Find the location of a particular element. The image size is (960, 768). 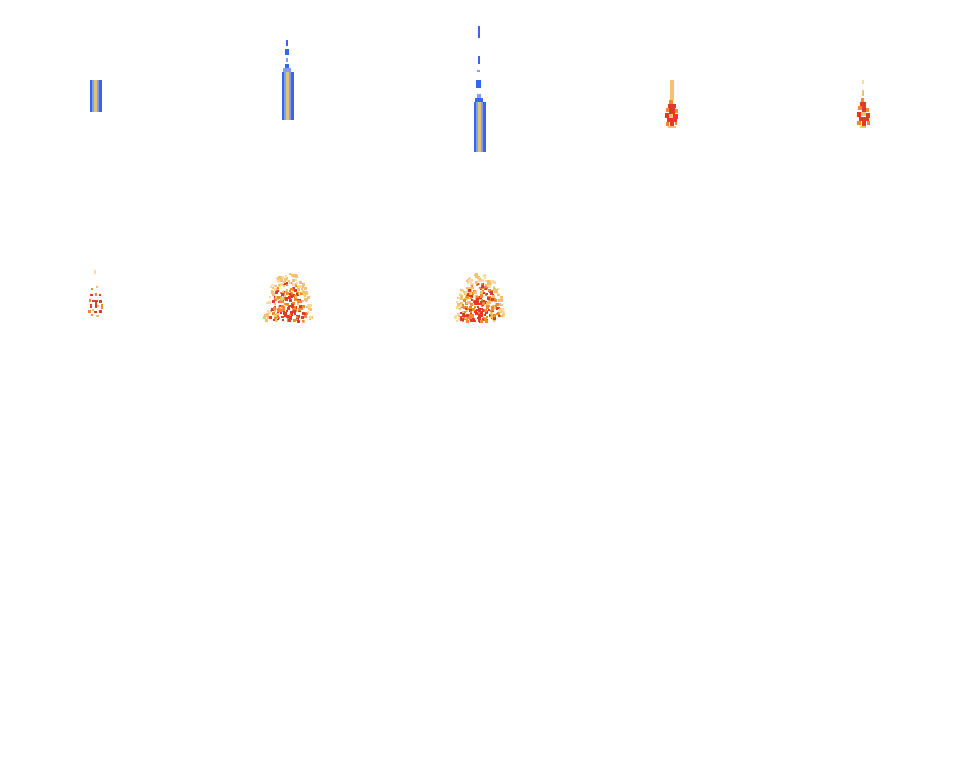

blue-beam-tall-icon is located at coordinates (480, 89).